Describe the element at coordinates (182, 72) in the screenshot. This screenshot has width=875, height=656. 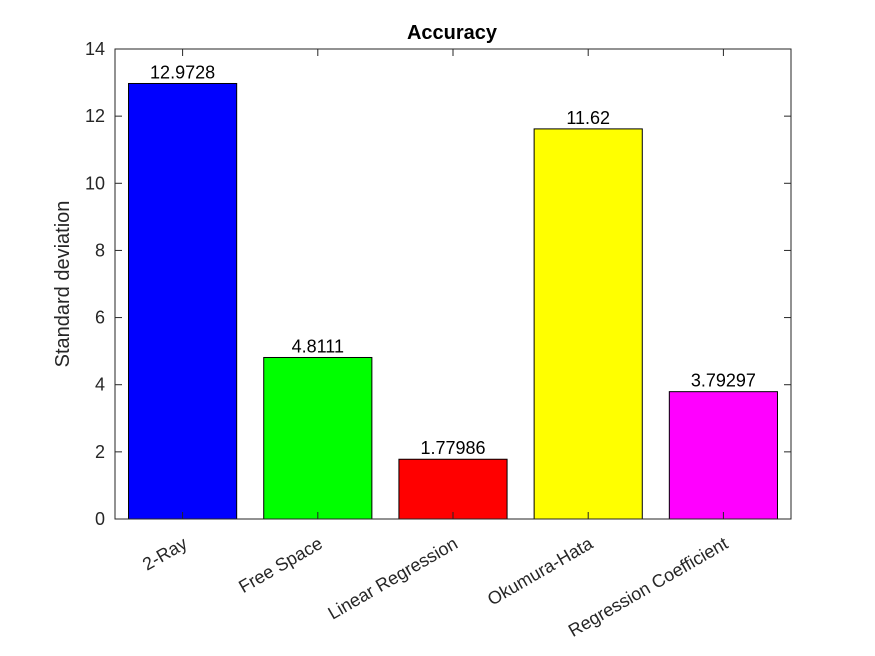
I see `data-label-1: 12.9728` at that location.